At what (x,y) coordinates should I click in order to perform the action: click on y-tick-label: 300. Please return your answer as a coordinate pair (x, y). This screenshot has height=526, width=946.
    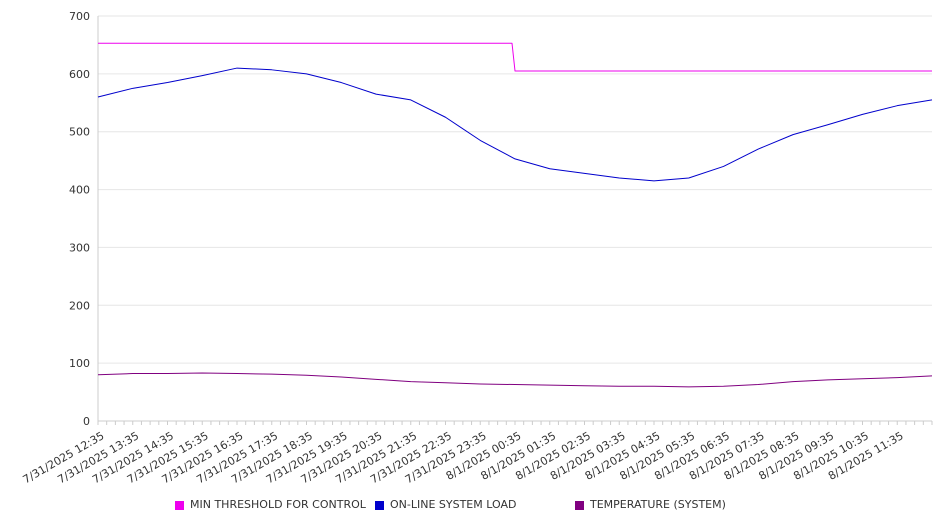
    Looking at the image, I should click on (79, 247).